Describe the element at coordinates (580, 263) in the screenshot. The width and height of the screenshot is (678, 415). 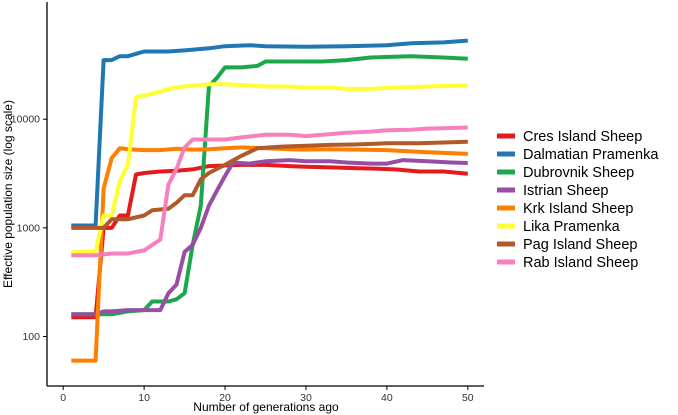
I see `legend-label-rab-island-sheep: Rab Island Sheep` at that location.